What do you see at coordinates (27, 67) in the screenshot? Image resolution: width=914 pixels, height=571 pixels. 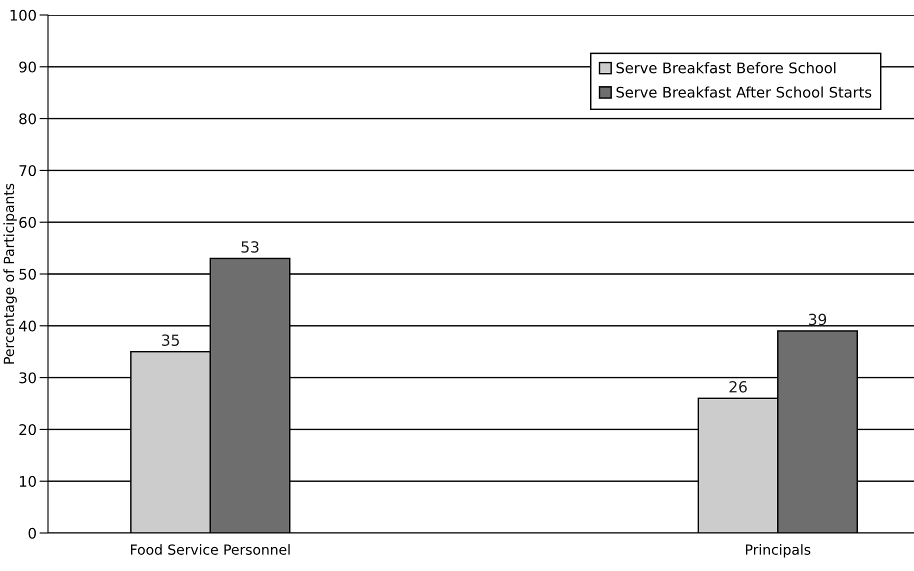 I see `y-tick-label: 90` at bounding box center [27, 67].